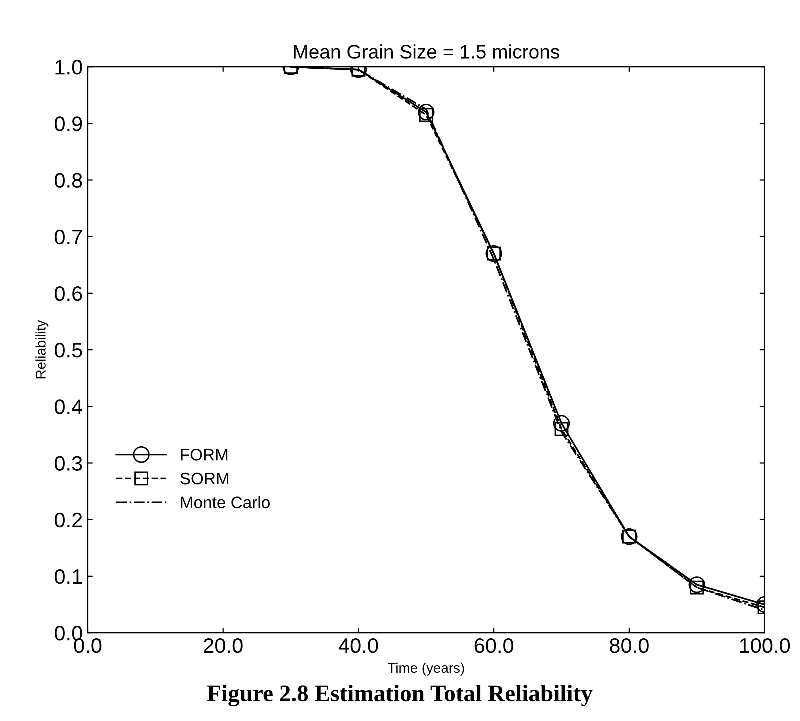  What do you see at coordinates (427, 51) in the screenshot?
I see `chart-title: Mean Grain Size = 1.5 microns` at bounding box center [427, 51].